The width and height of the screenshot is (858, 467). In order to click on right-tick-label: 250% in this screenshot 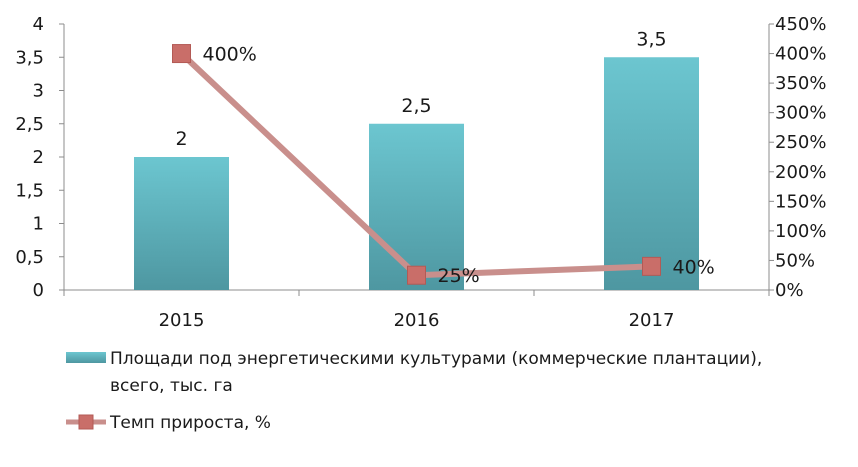, I will do `click(800, 142)`.